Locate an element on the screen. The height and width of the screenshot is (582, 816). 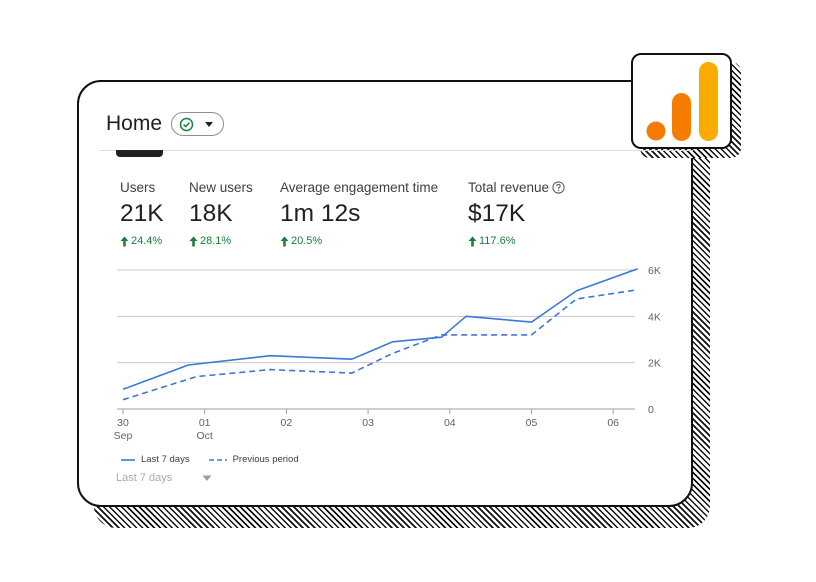
metric-engagement-time: Average engagement time 1m 12s 20.5% is located at coordinates (359, 213).